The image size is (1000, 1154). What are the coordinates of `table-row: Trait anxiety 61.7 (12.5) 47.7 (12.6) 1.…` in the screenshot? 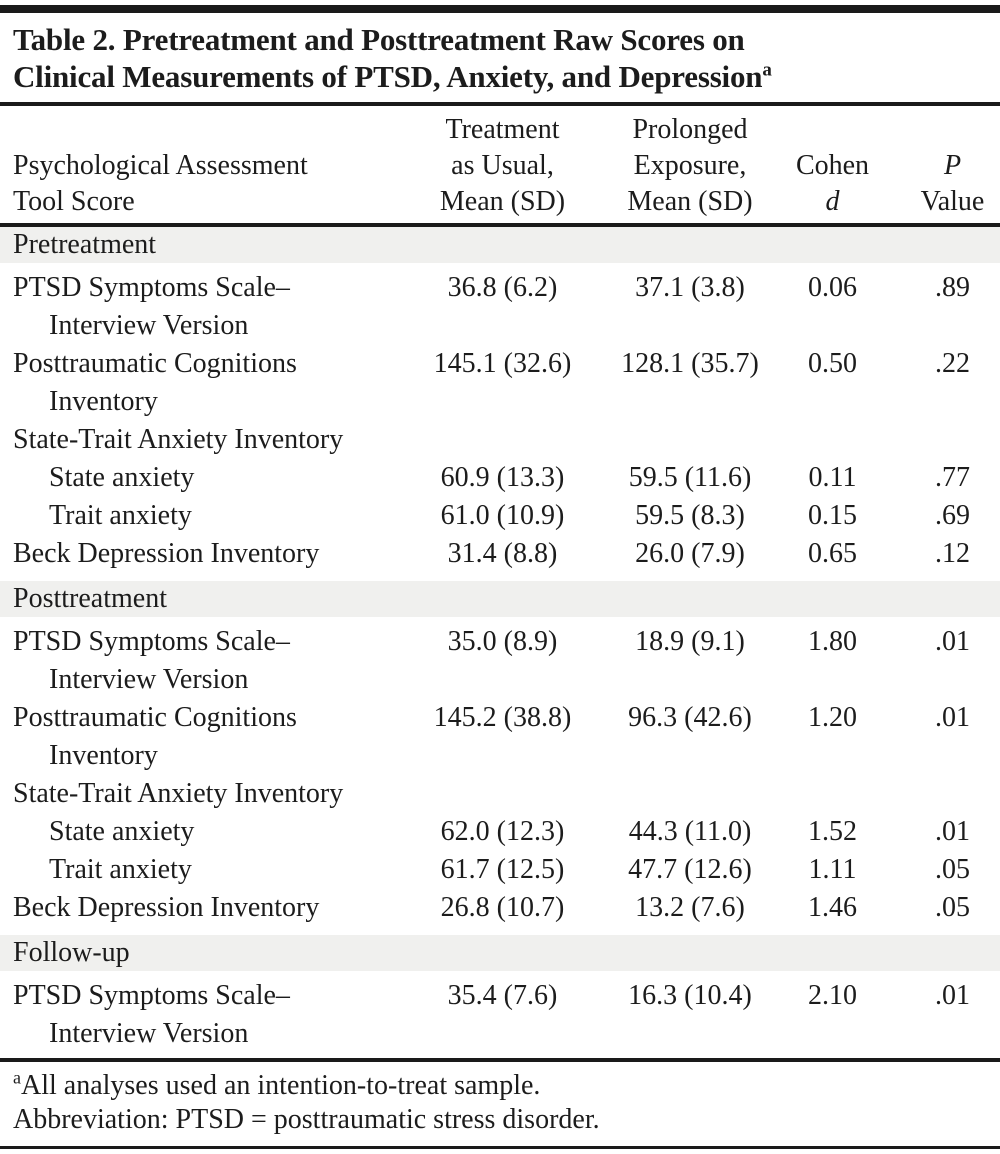 It's located at (500, 870).